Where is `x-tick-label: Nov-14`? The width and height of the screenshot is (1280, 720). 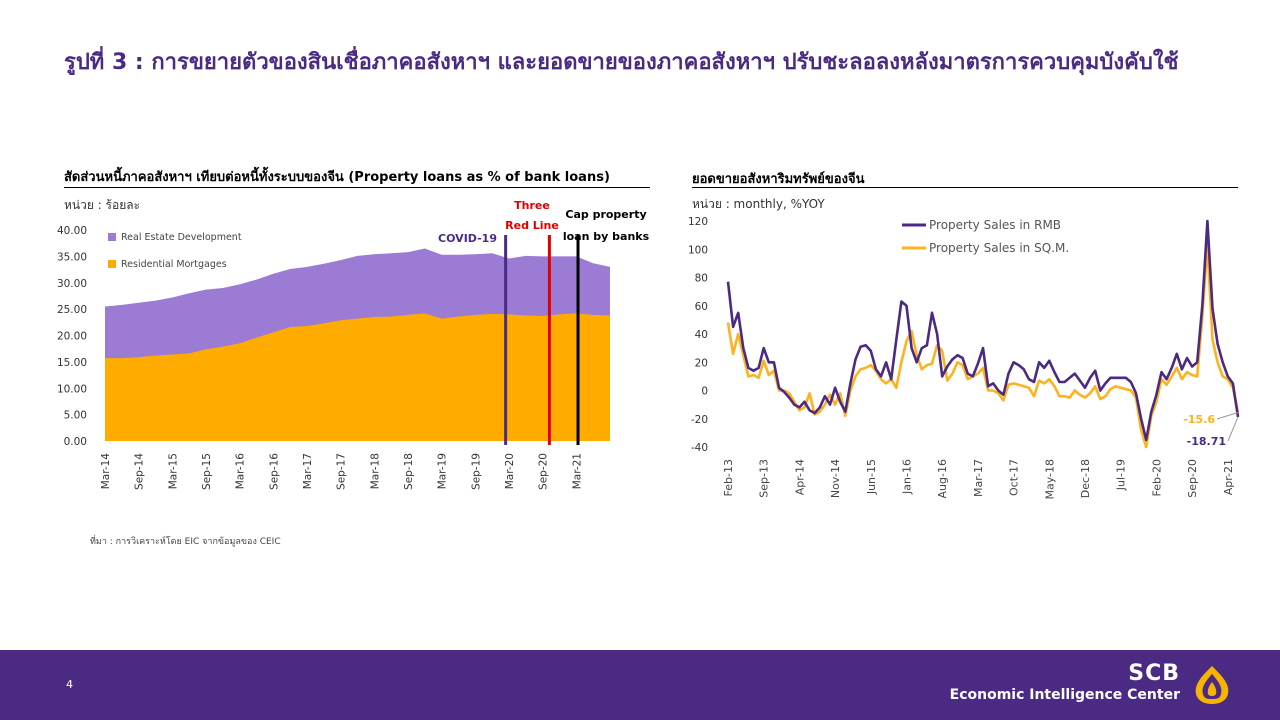
x-tick-label: Nov-14 is located at coordinates (835, 478).